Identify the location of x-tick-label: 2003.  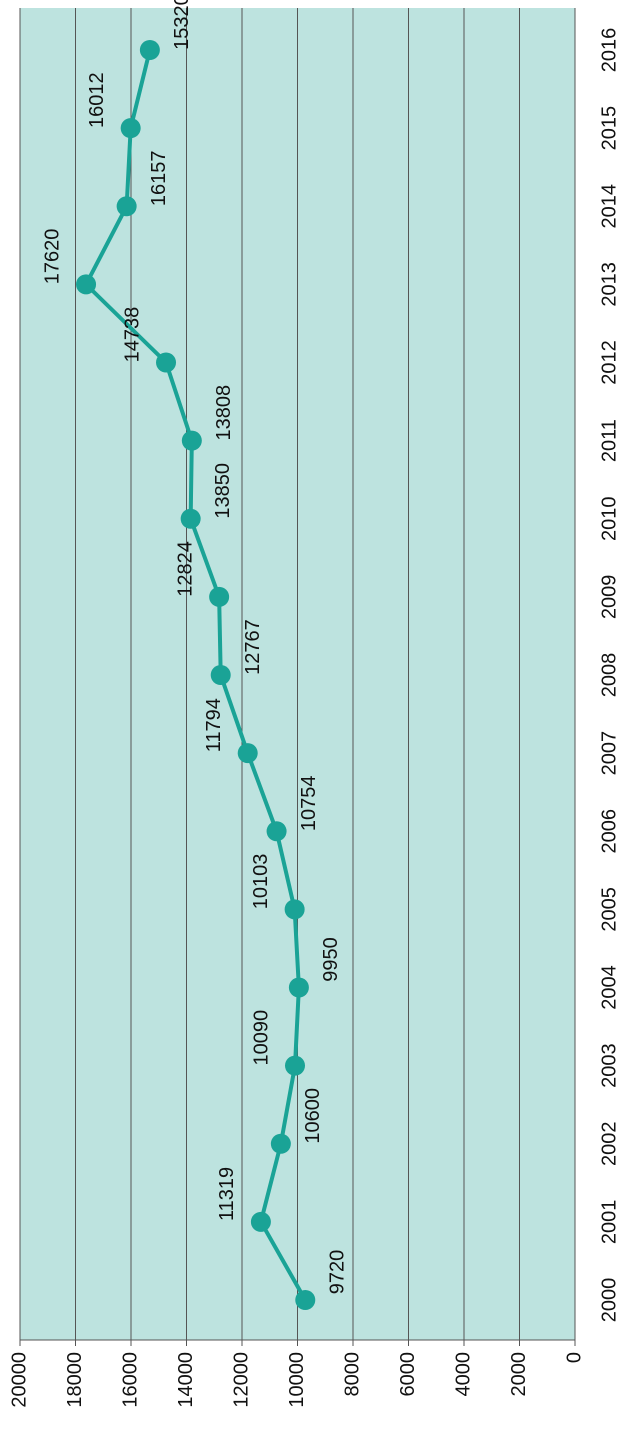
(609, 1065).